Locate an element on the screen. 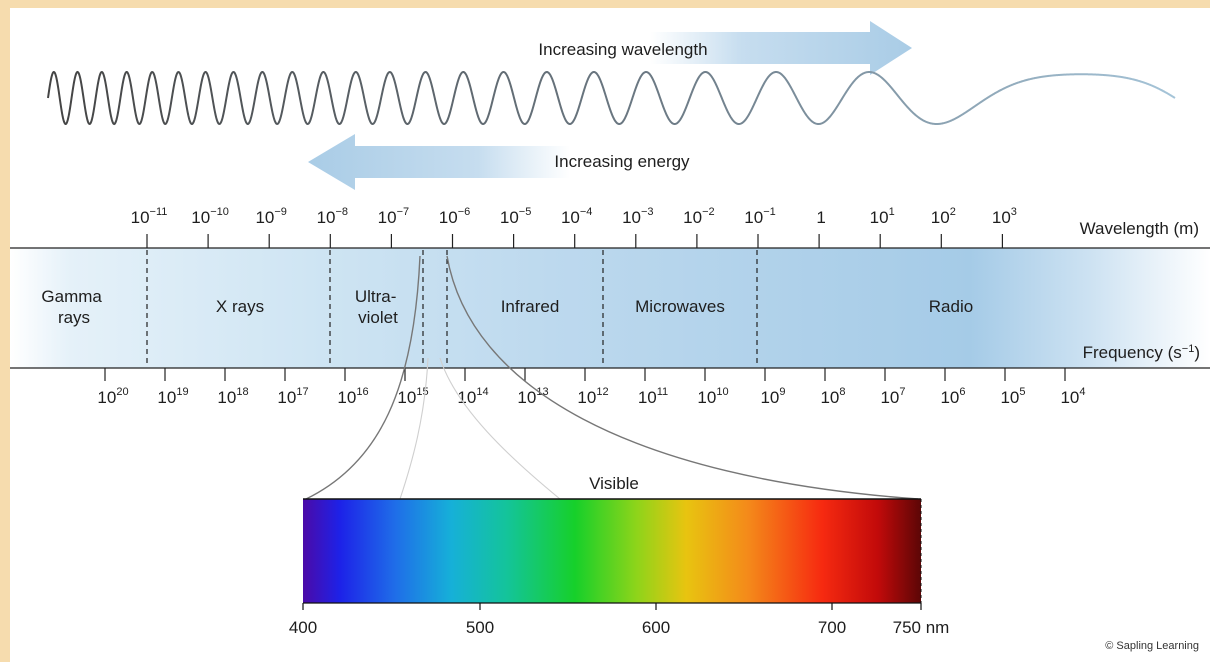  wavelength-tick-exponent: 1 is located at coordinates (892, 212).